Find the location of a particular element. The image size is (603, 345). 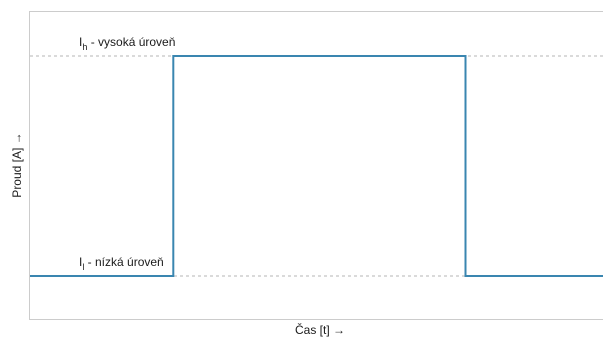

high-level-label: Ih - vysoká úroveň is located at coordinates (127, 43).